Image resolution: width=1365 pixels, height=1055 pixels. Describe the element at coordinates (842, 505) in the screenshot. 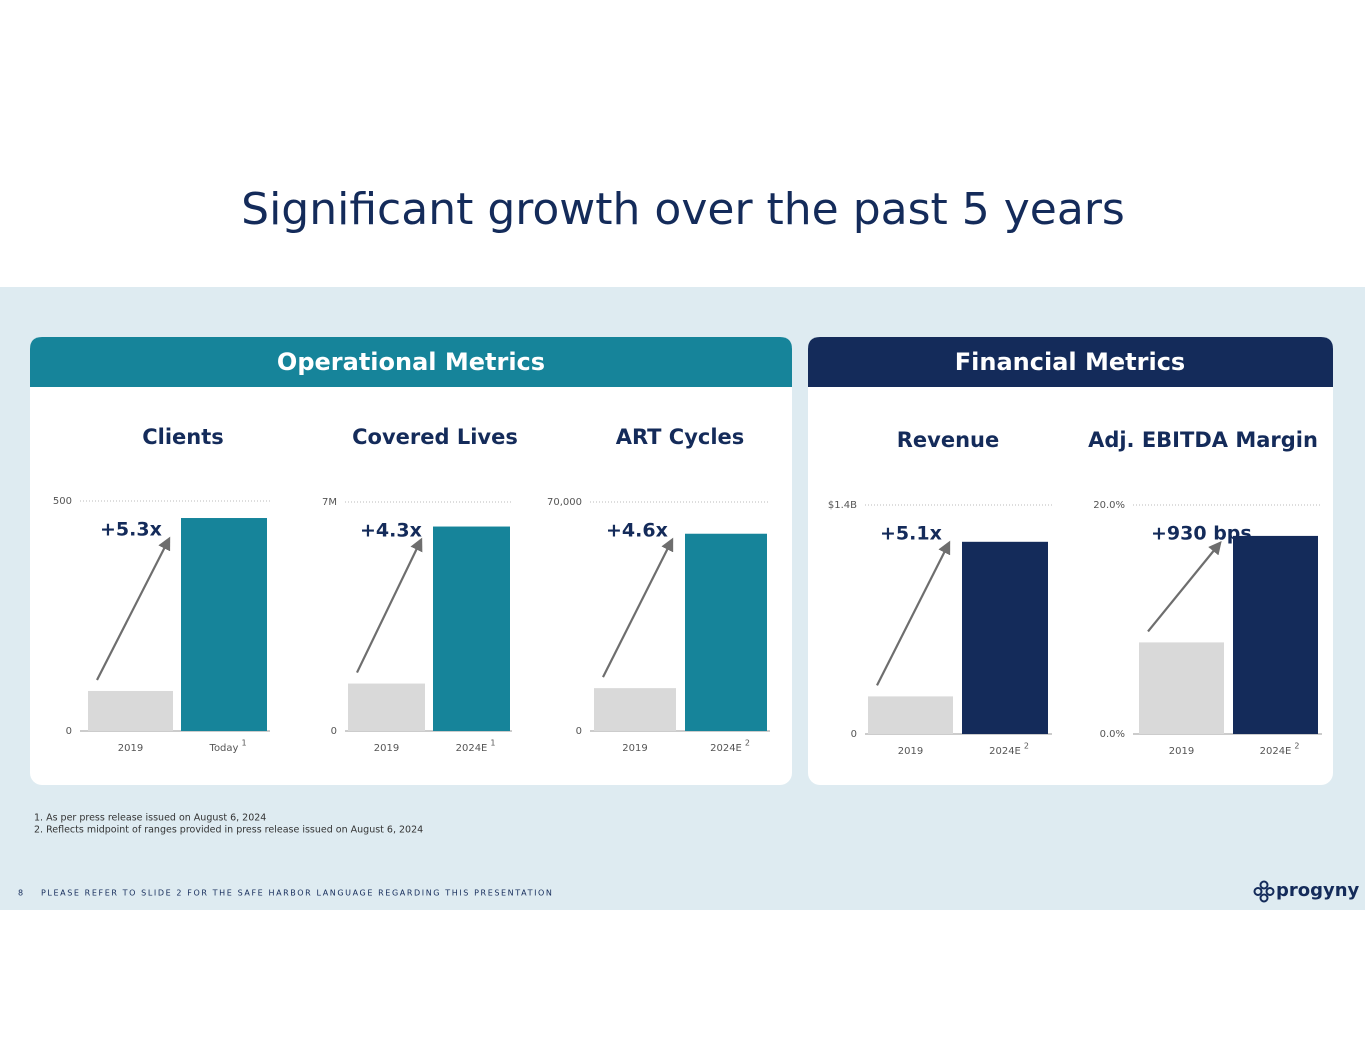

I see `y-tick-label: $1.4B` at that location.